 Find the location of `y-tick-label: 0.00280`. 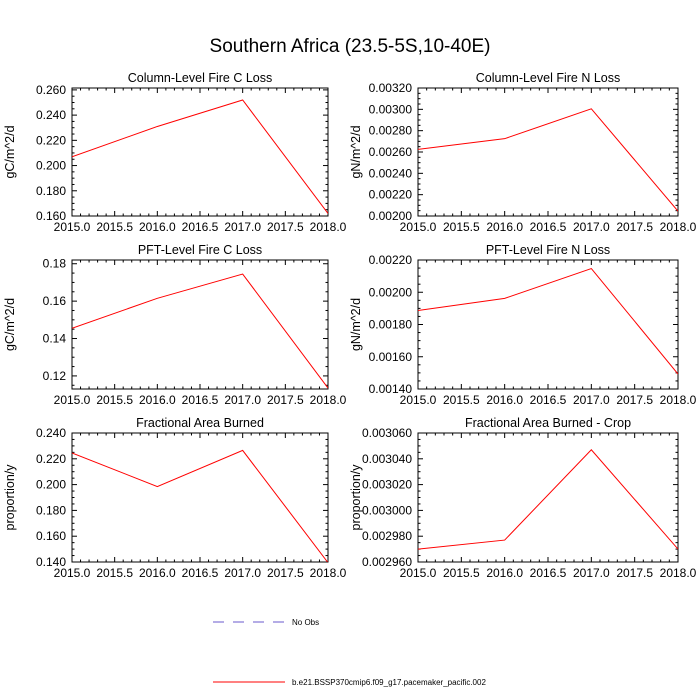

y-tick-label: 0.00280 is located at coordinates (391, 131).